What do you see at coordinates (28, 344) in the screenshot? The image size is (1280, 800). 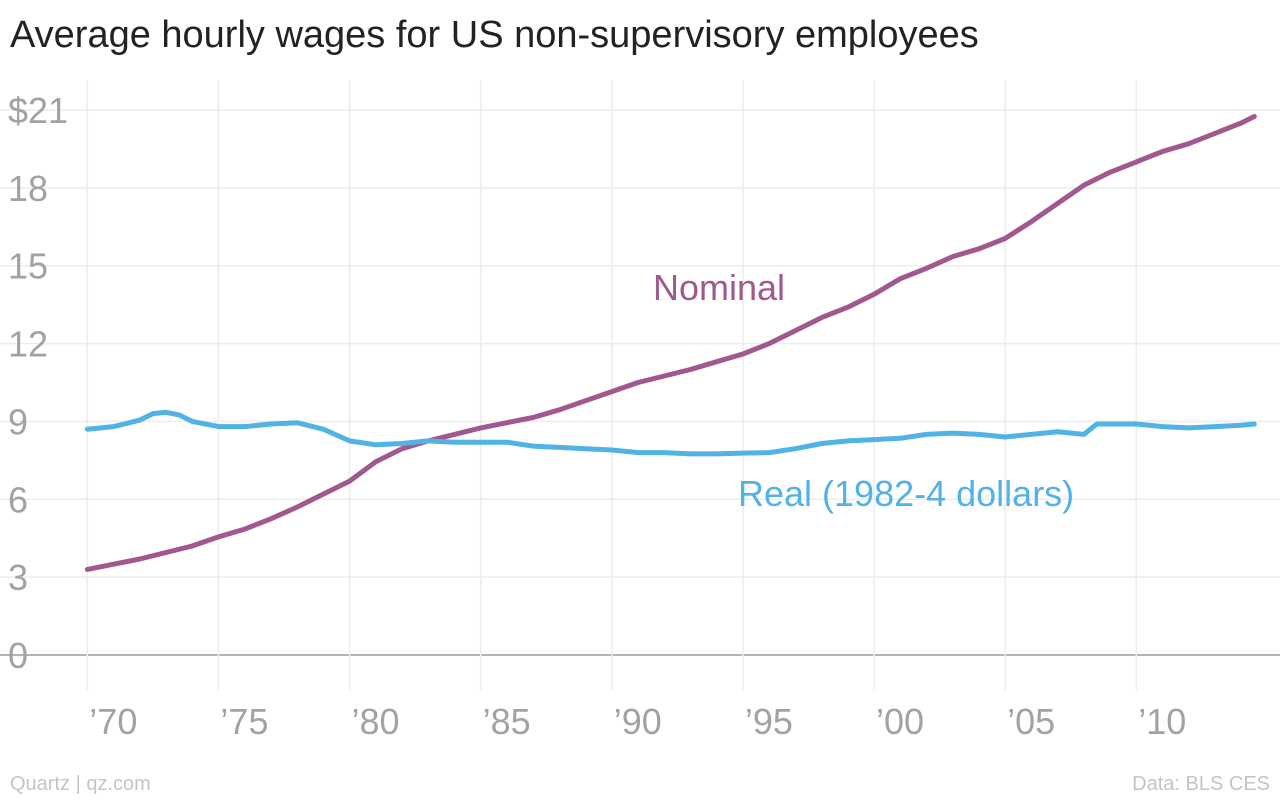 I see `y-tick-label: 12` at bounding box center [28, 344].